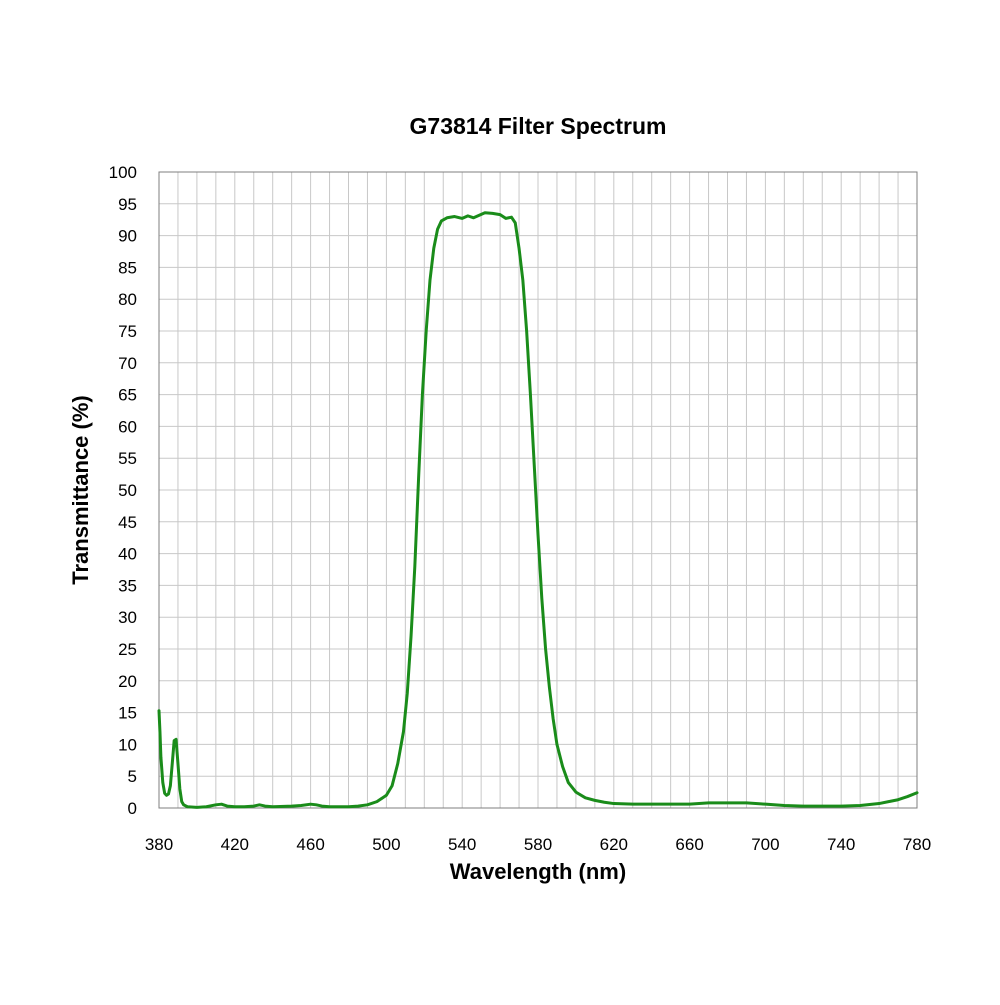  I want to click on x-tick-label: 500, so click(386, 844).